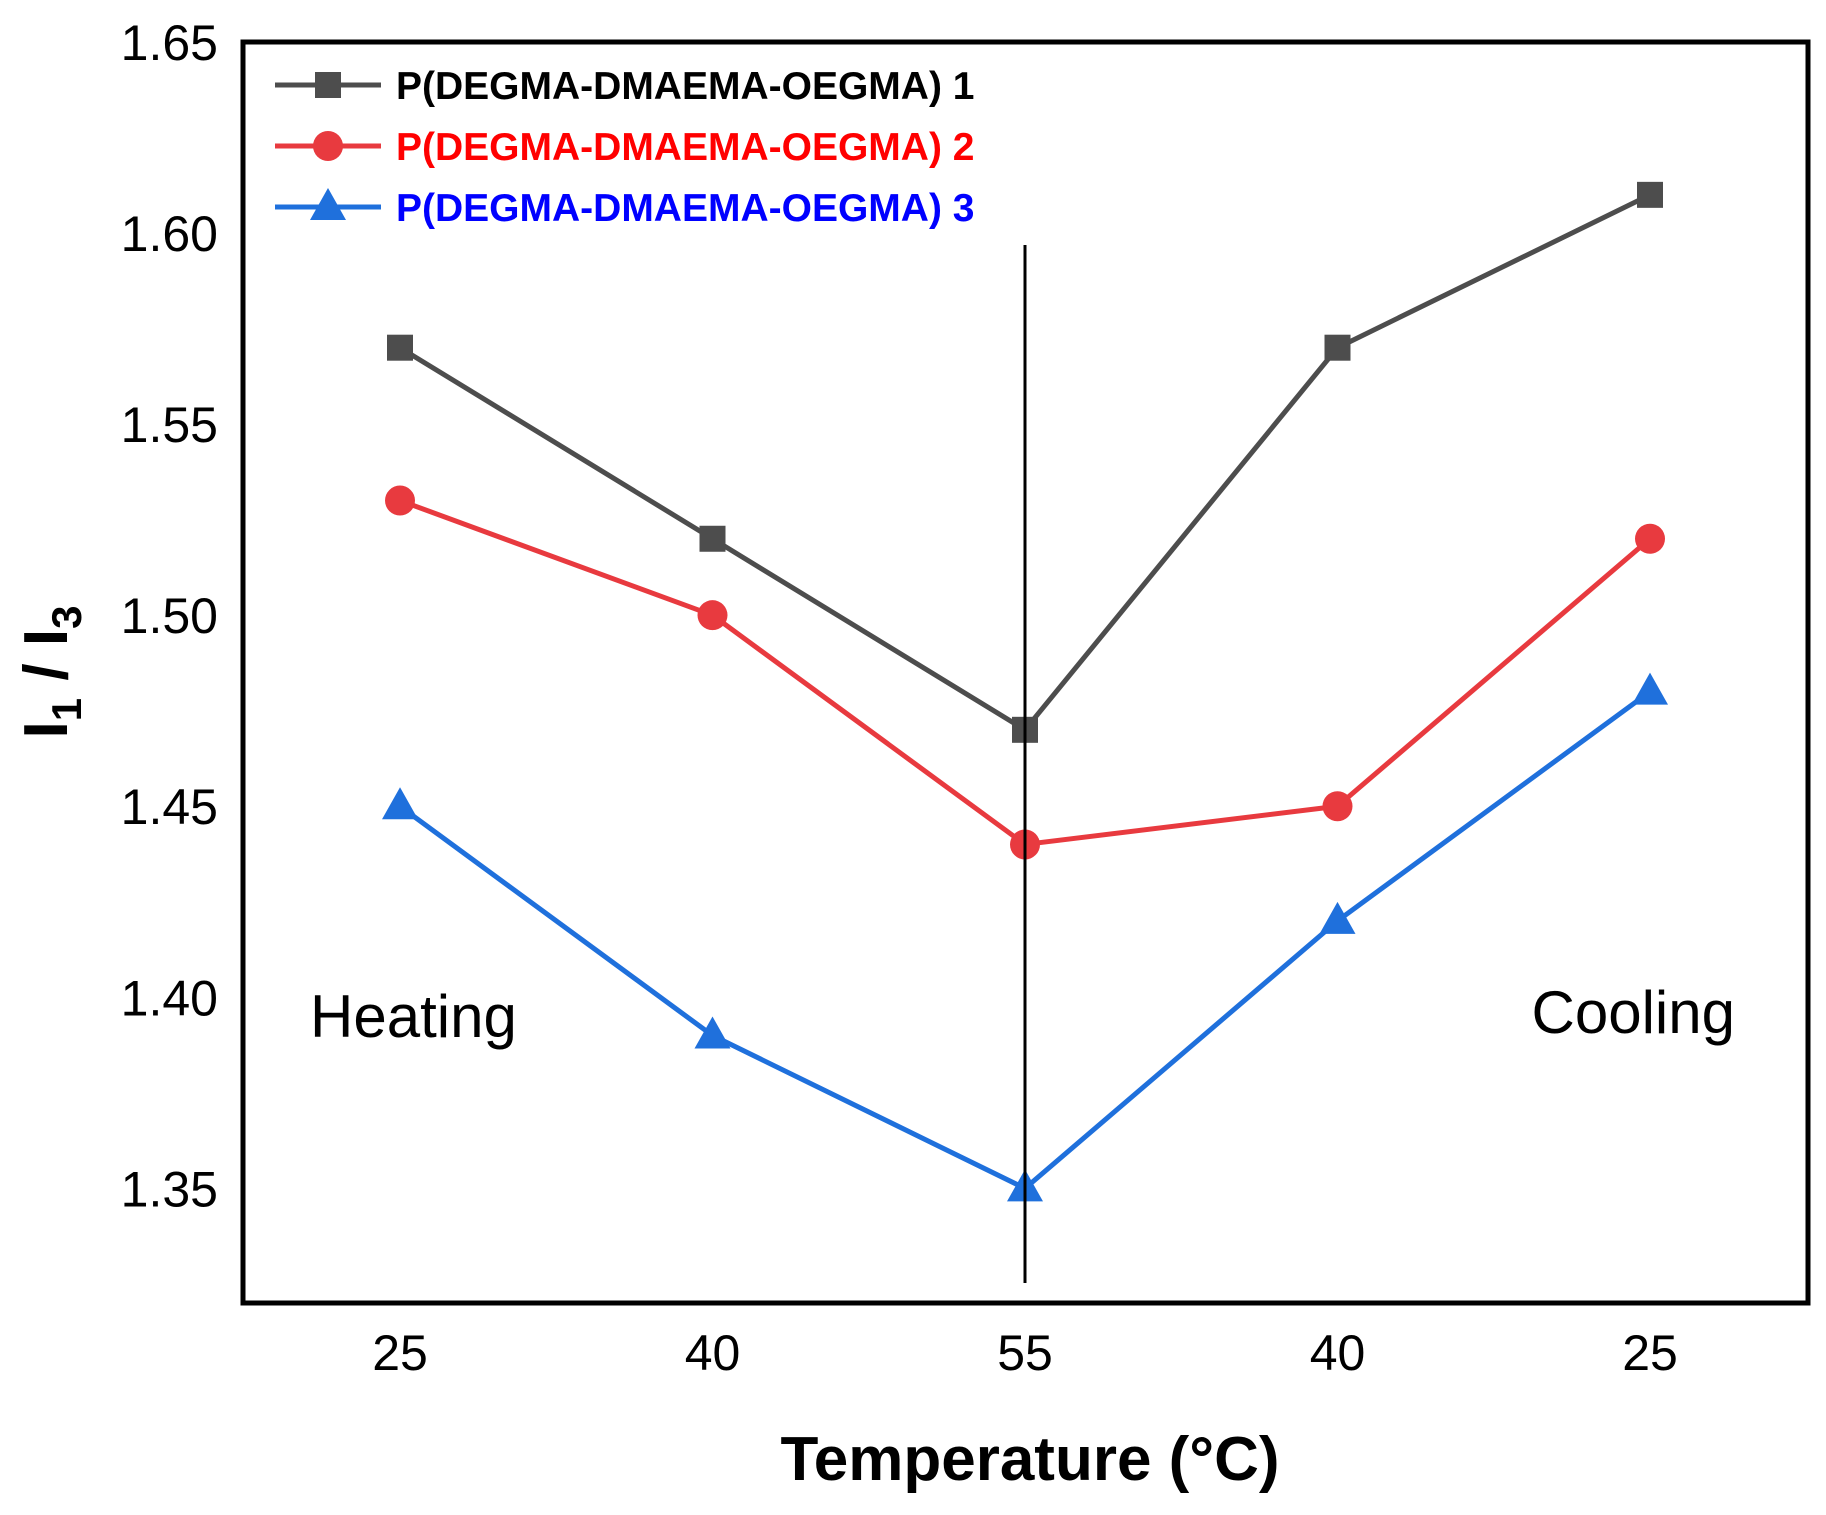 Image resolution: width=1826 pixels, height=1515 pixels. Describe the element at coordinates (1633, 1012) in the screenshot. I see `annotation-cooling: Cooling` at that location.